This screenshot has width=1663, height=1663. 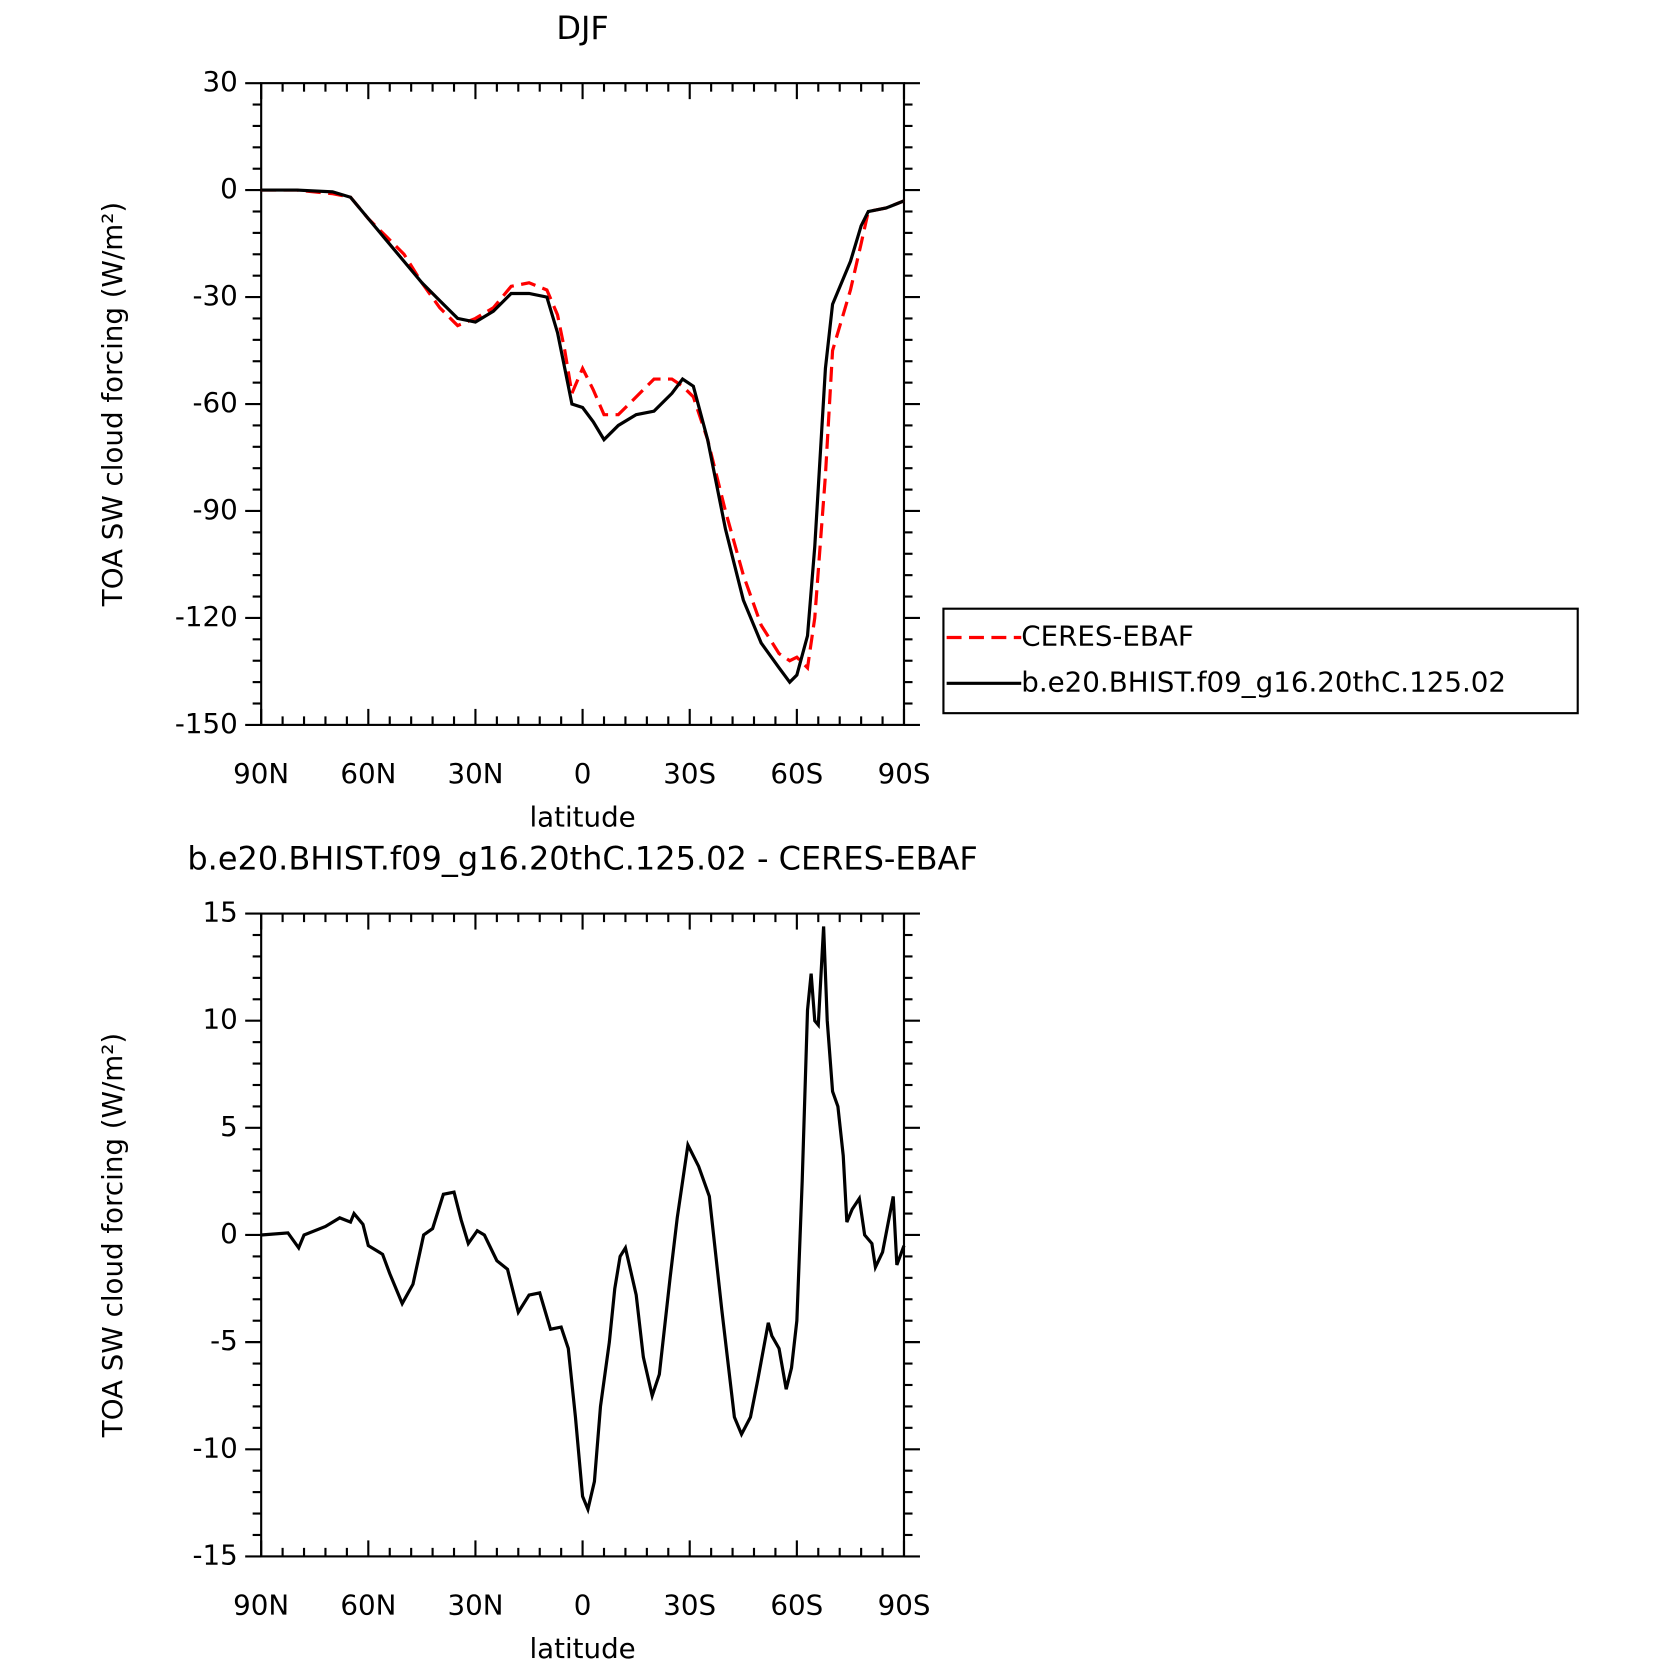 I want to click on legend-label: CERES-EBAF, so click(x=1107, y=635).